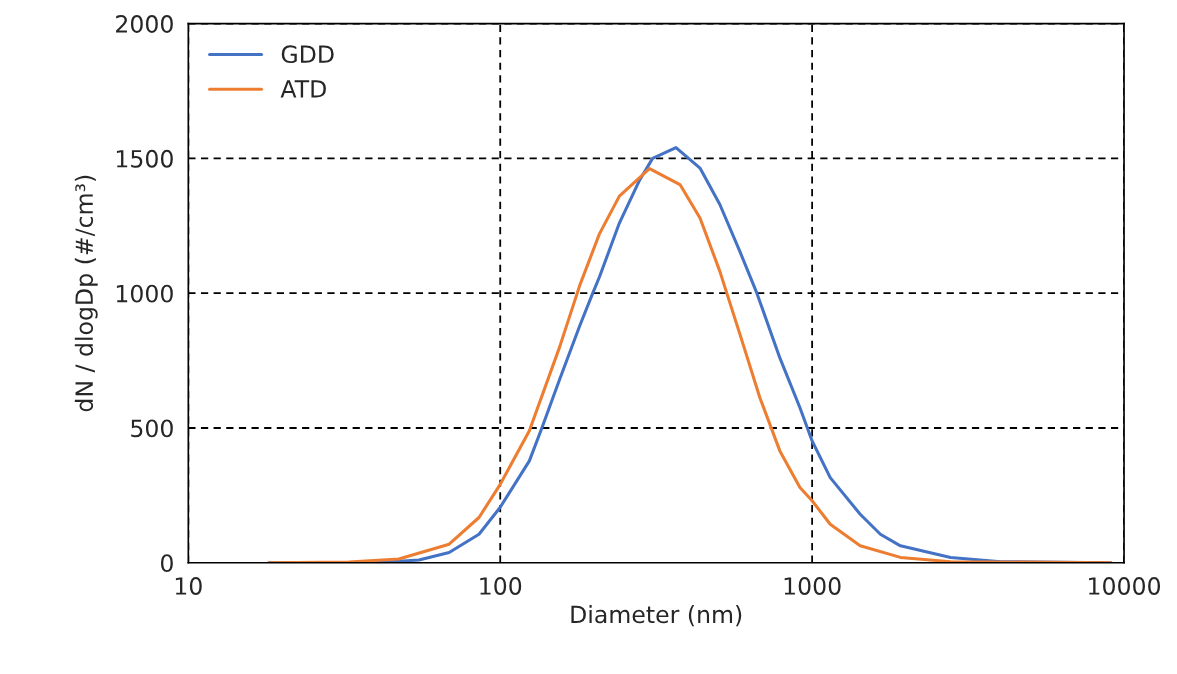  Describe the element at coordinates (144, 293) in the screenshot. I see `y-tick-label: 1000` at that location.